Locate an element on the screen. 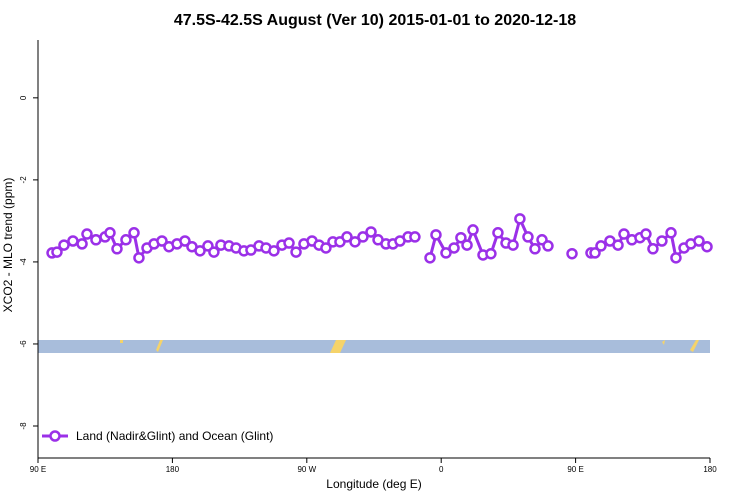 The image size is (750, 500). land-patches is located at coordinates (409, 346).